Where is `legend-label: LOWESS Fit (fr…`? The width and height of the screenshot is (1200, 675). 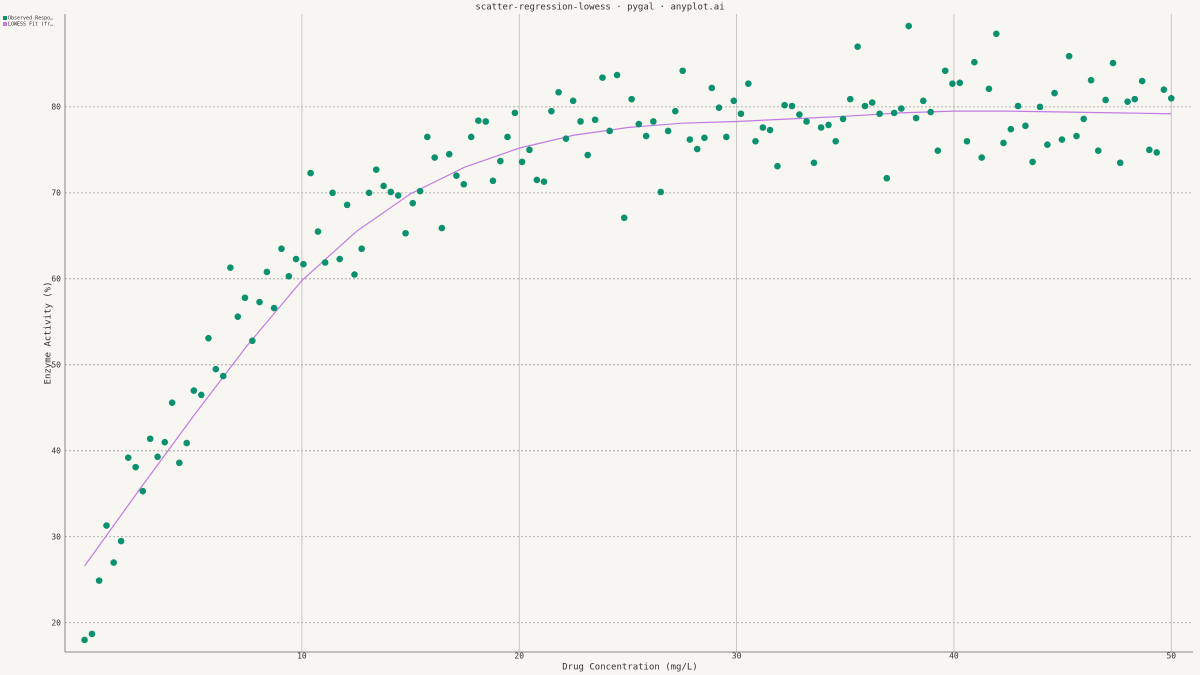
legend-label: LOWESS Fit (fr… is located at coordinates (30, 25).